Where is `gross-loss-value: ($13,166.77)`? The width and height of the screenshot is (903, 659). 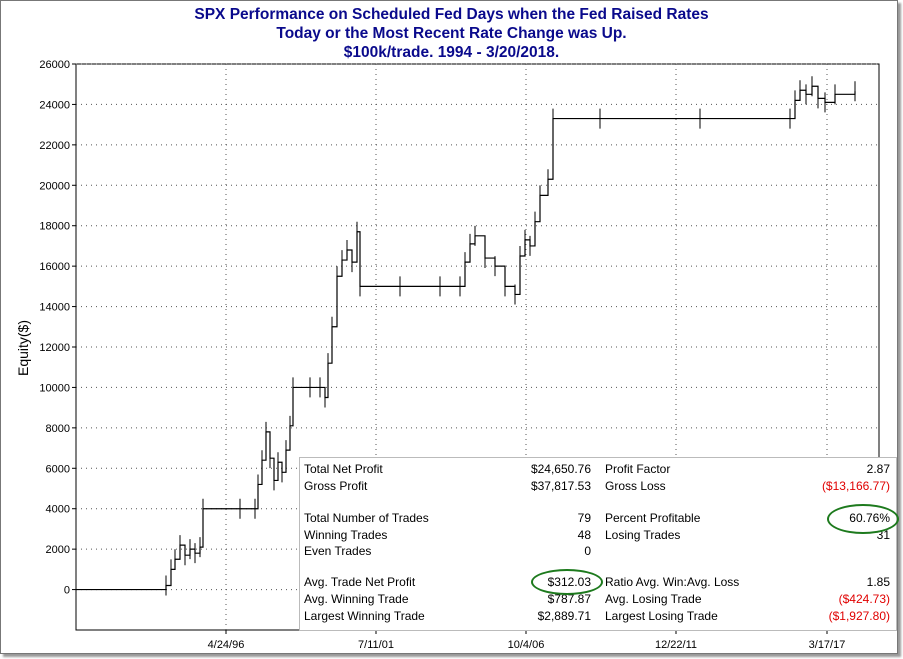
gross-loss-value: ($13,166.77) is located at coordinates (855, 486).